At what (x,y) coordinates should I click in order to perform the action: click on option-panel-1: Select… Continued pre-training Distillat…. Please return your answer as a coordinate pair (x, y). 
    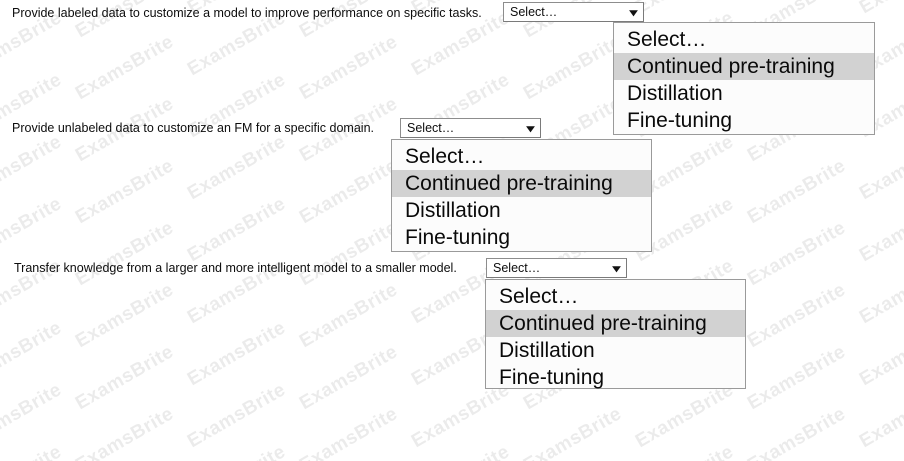
    Looking at the image, I should click on (744, 78).